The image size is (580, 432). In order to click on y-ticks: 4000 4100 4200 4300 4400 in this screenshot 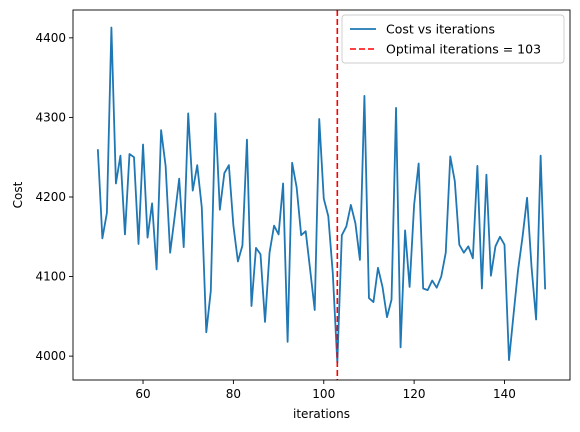, I will do `click(54, 197)`.